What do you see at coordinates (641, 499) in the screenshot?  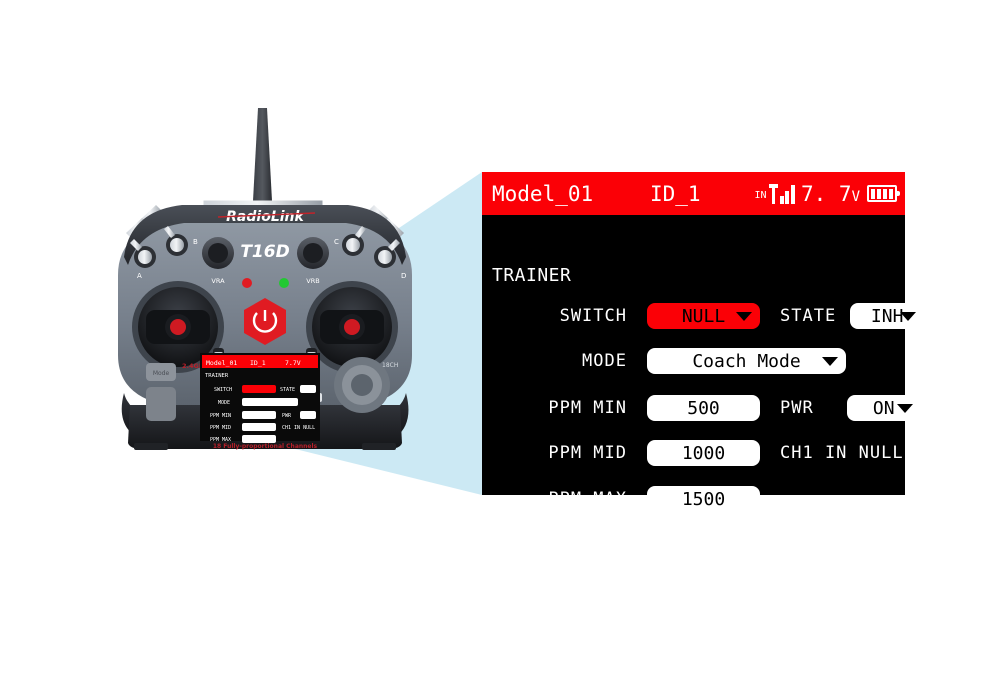 I see `row-ppm-max: PPM MAX 1500` at bounding box center [641, 499].